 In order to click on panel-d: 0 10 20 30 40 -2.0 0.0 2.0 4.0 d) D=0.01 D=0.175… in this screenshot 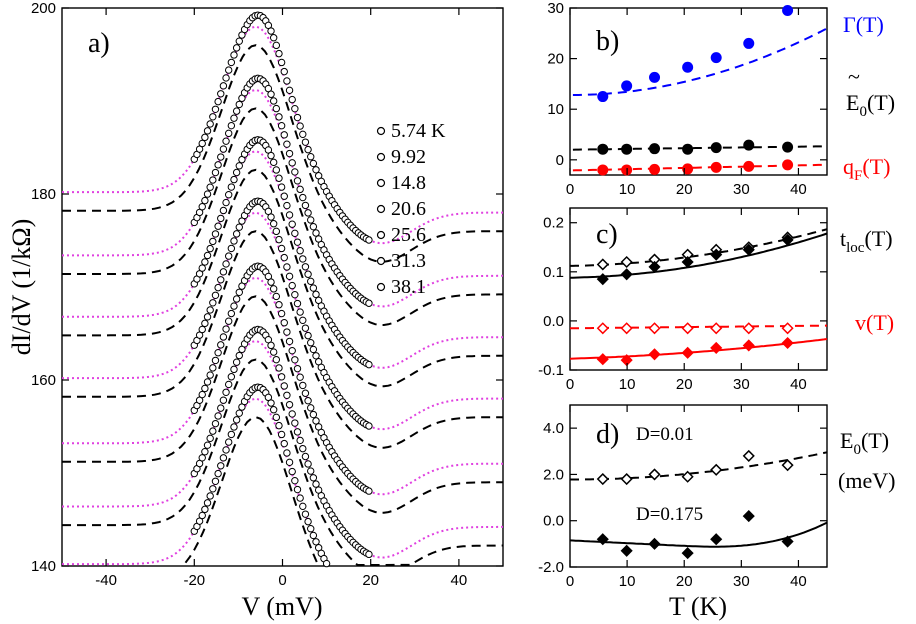, I will do `click(716, 512)`.